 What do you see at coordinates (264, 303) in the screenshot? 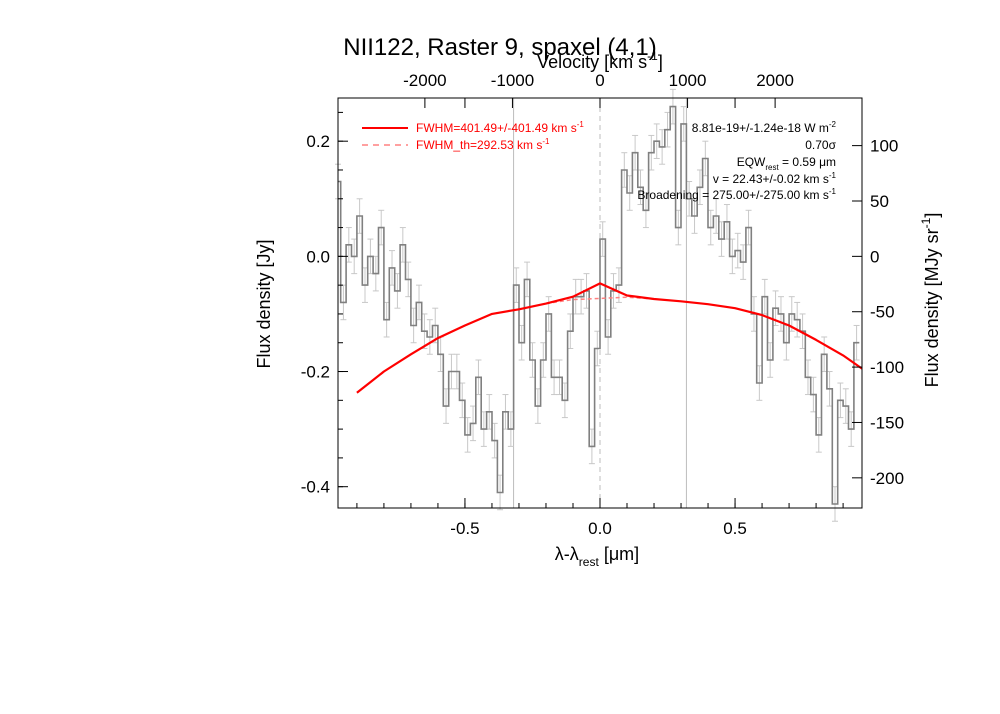
I see `y-axis-label-left: Flux density [Jy]` at bounding box center [264, 303].